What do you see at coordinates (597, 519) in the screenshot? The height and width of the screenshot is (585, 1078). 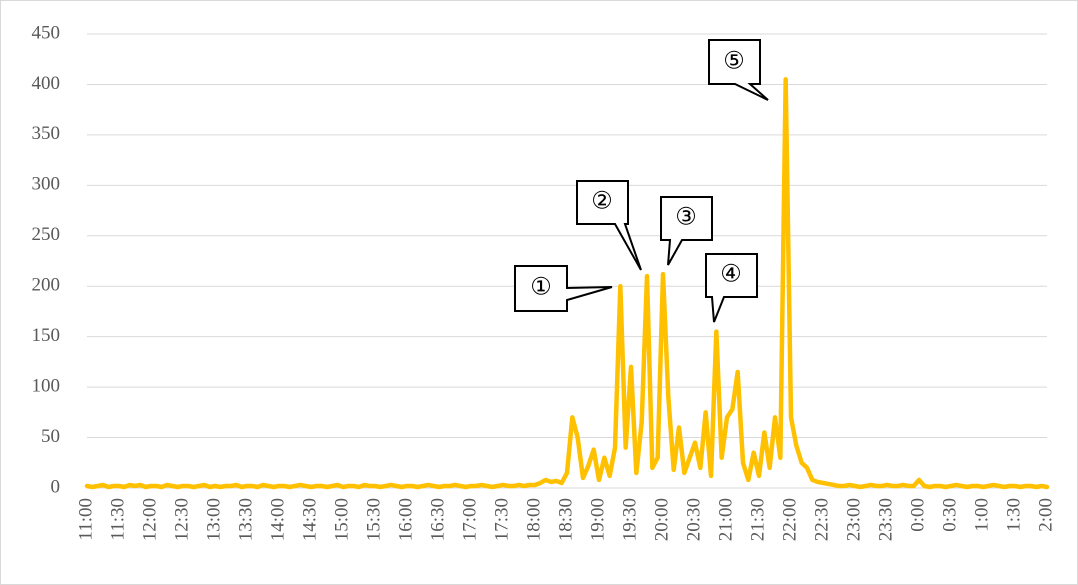 I see `x-tick-label: 19:00` at bounding box center [597, 519].